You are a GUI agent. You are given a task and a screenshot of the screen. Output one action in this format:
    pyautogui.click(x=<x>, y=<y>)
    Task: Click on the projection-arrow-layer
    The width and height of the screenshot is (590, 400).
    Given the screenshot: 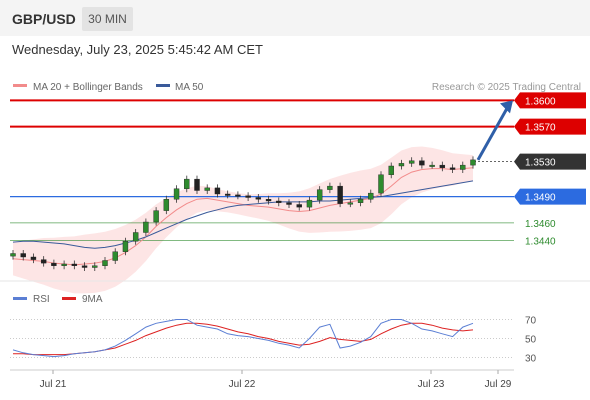 What is the action you would take?
    pyautogui.click(x=494, y=130)
    